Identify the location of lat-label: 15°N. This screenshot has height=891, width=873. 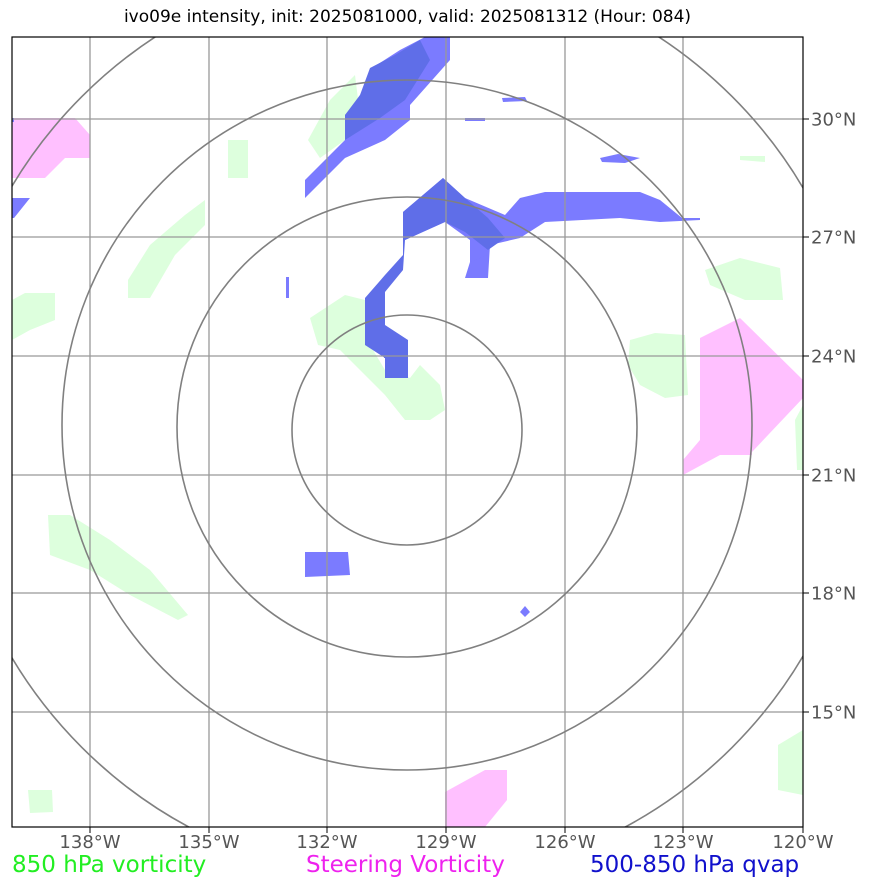
(833, 713).